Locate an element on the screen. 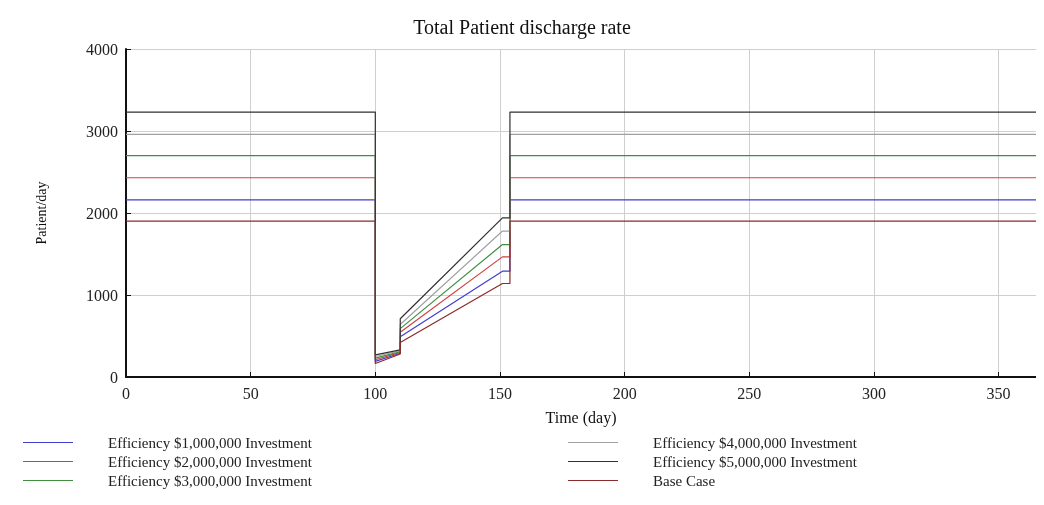 This screenshot has width=1044, height=505. x-axis-title: Time (day) is located at coordinates (581, 417).